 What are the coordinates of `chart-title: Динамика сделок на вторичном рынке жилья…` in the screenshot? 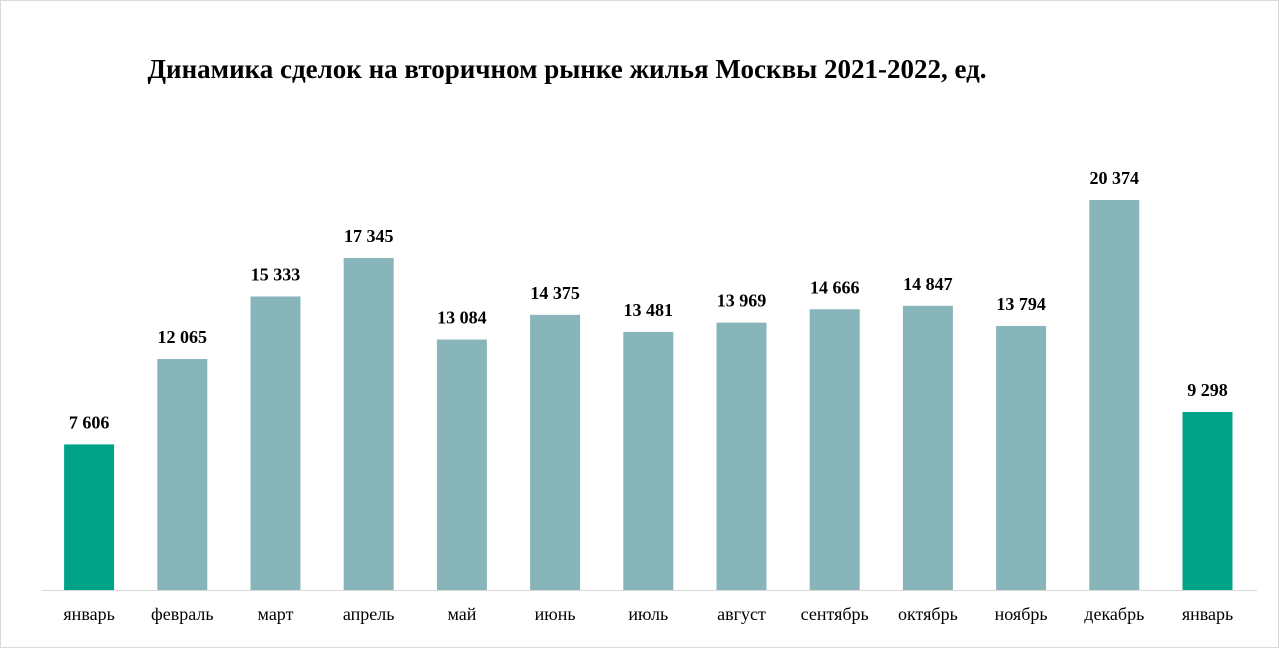 It's located at (566, 69).